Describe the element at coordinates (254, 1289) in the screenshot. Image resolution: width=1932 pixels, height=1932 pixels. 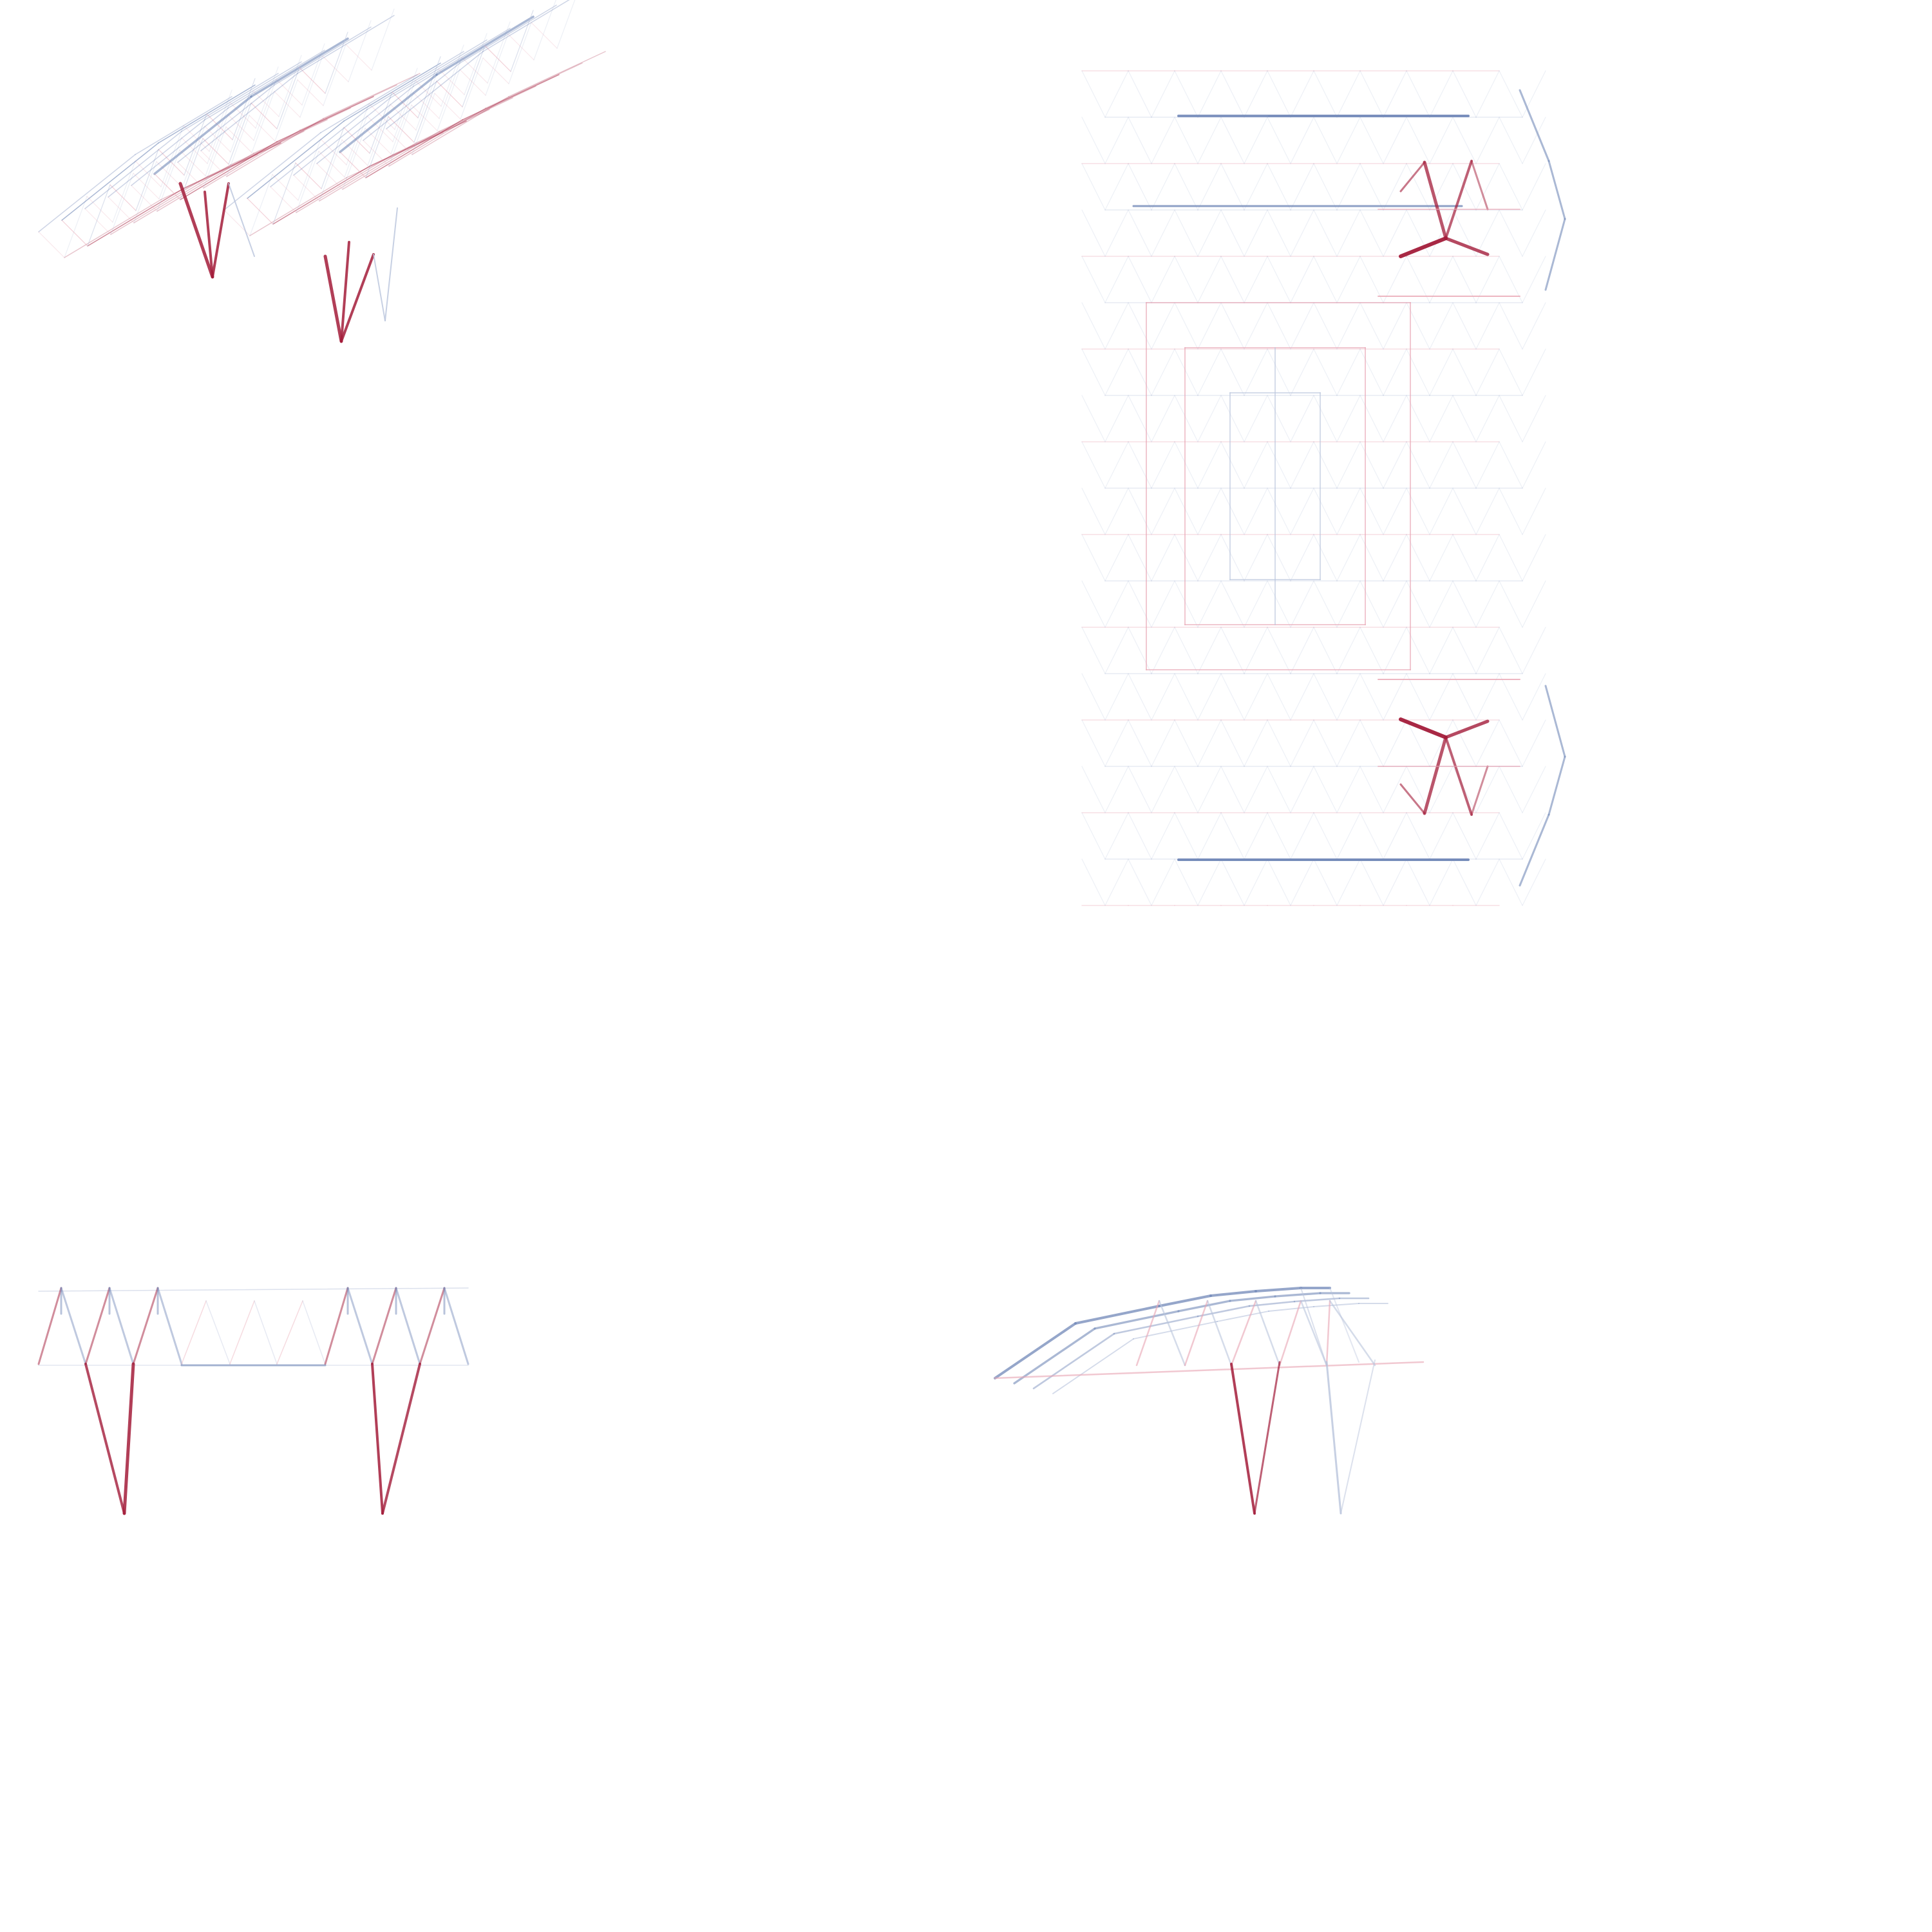
I see `front-top-chord` at that location.